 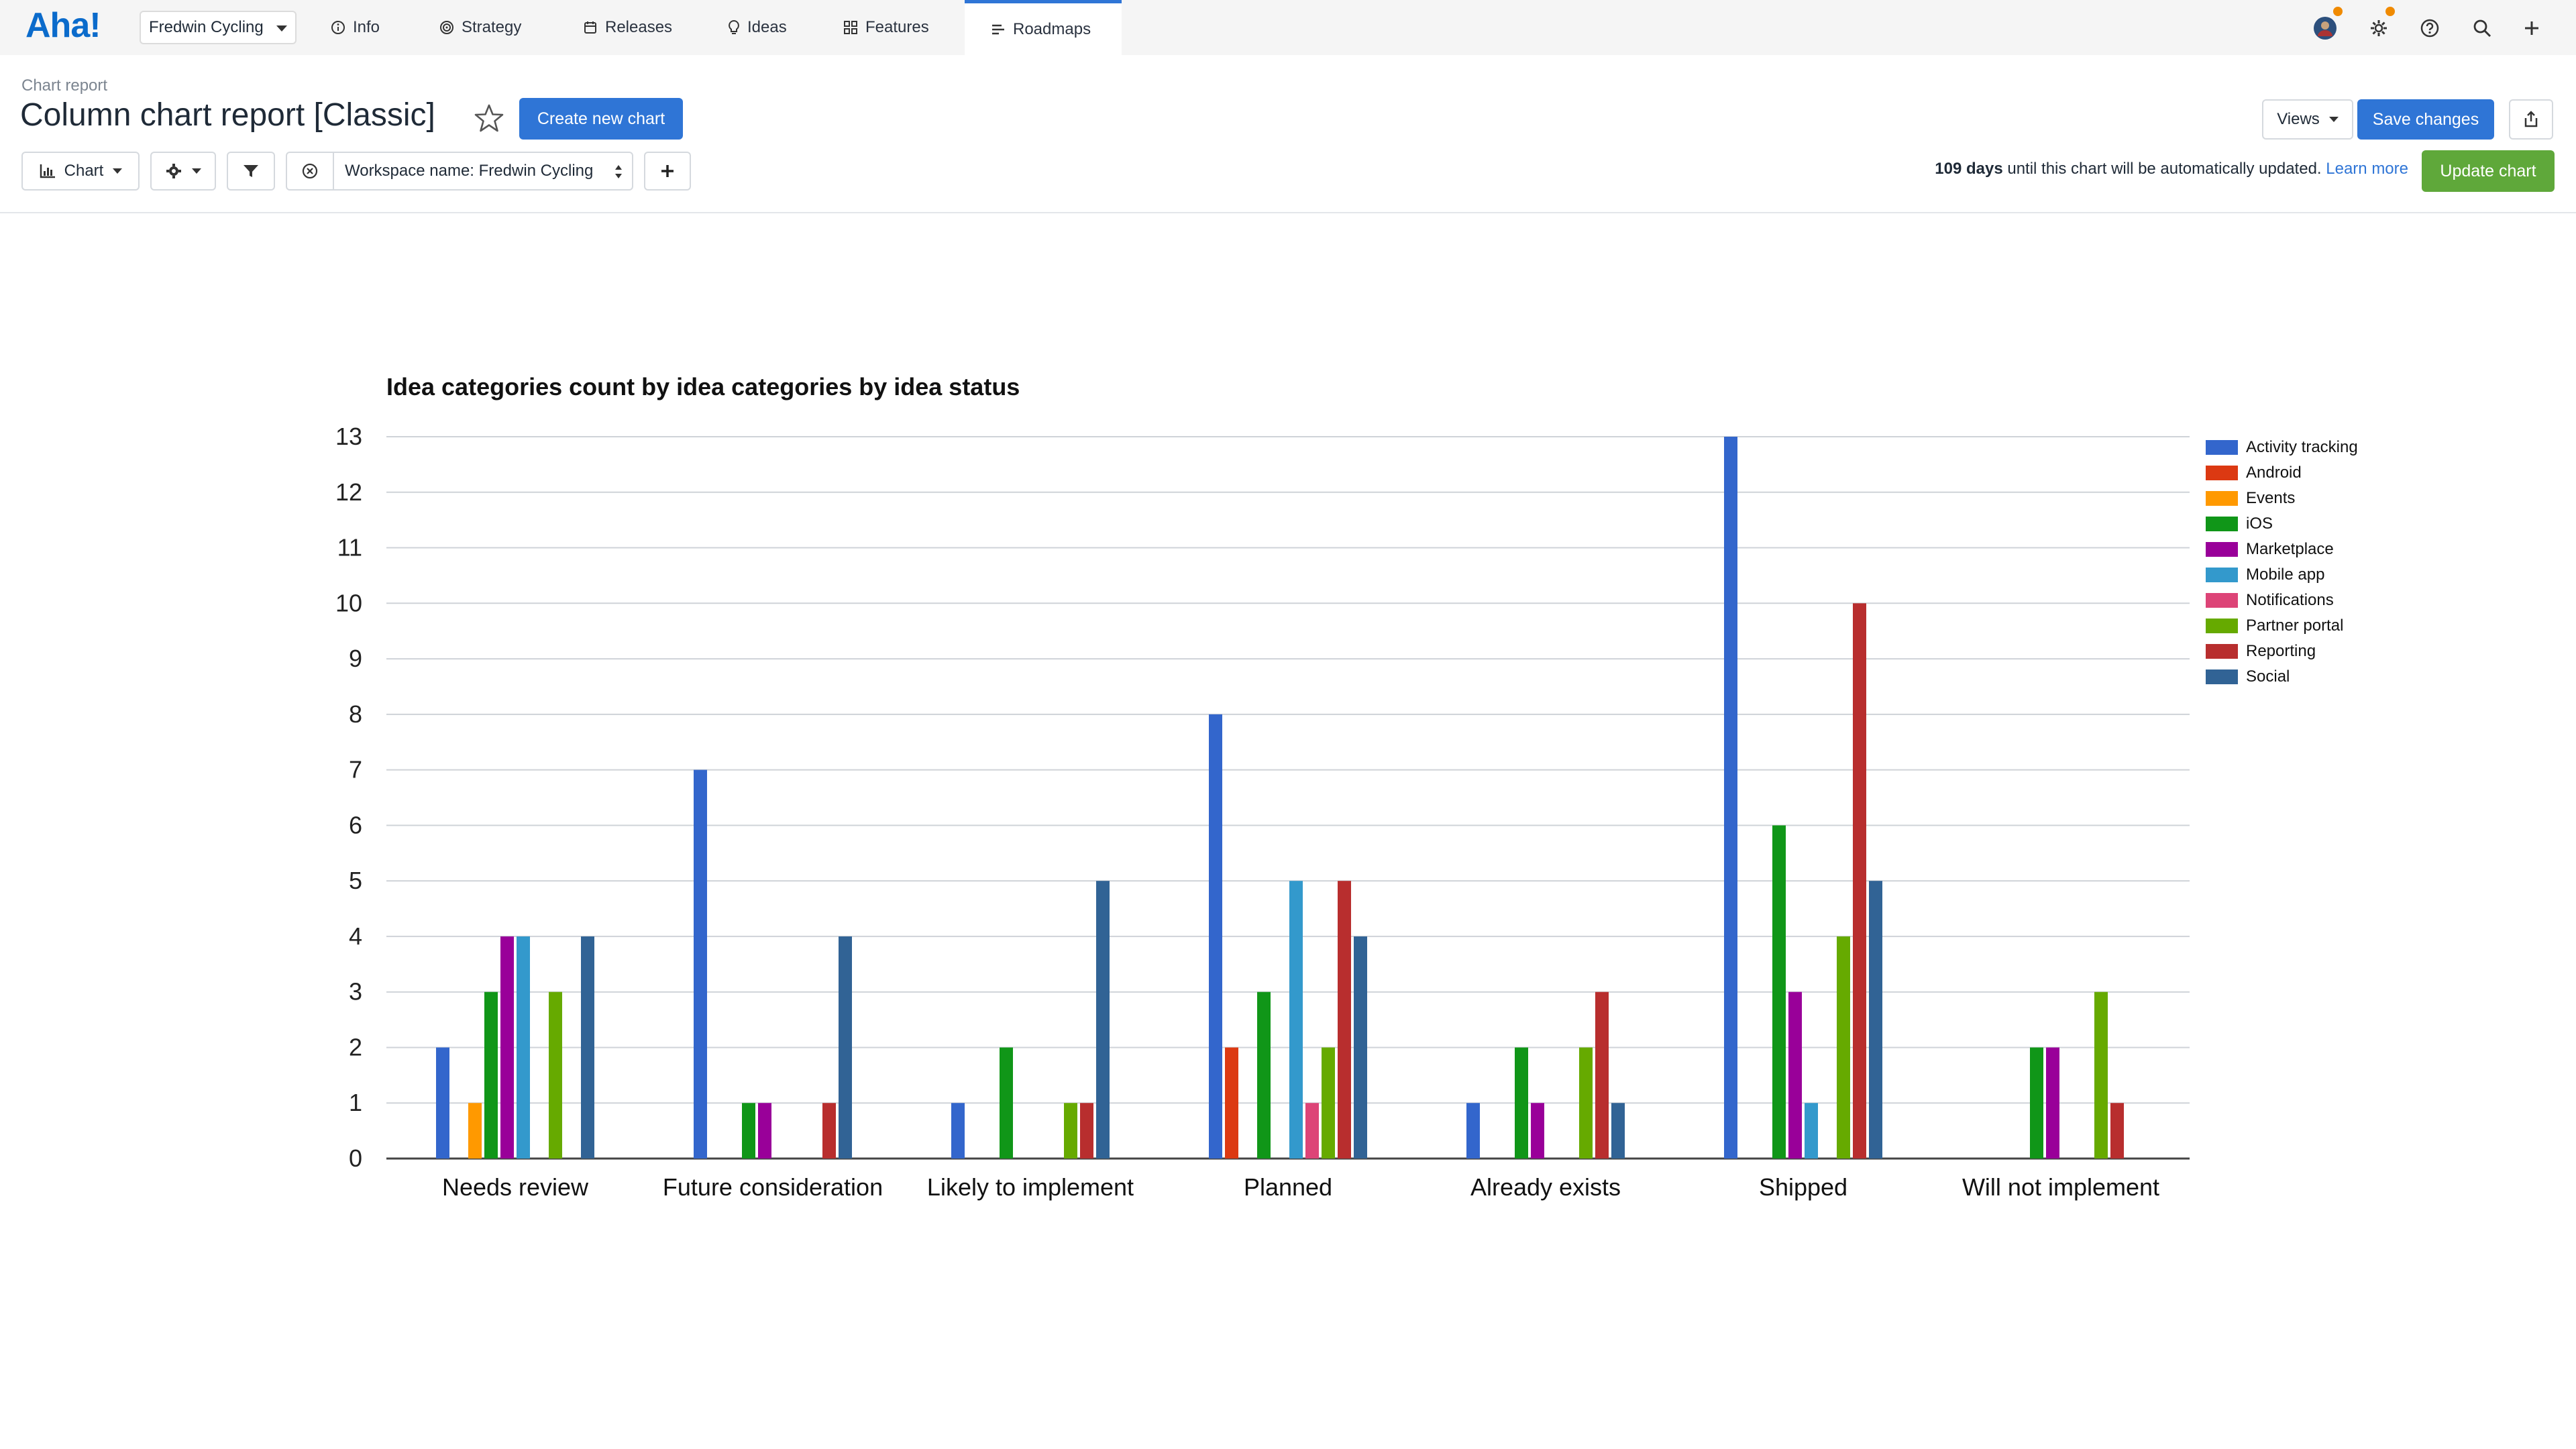 I want to click on avatar, so click(x=2325, y=28).